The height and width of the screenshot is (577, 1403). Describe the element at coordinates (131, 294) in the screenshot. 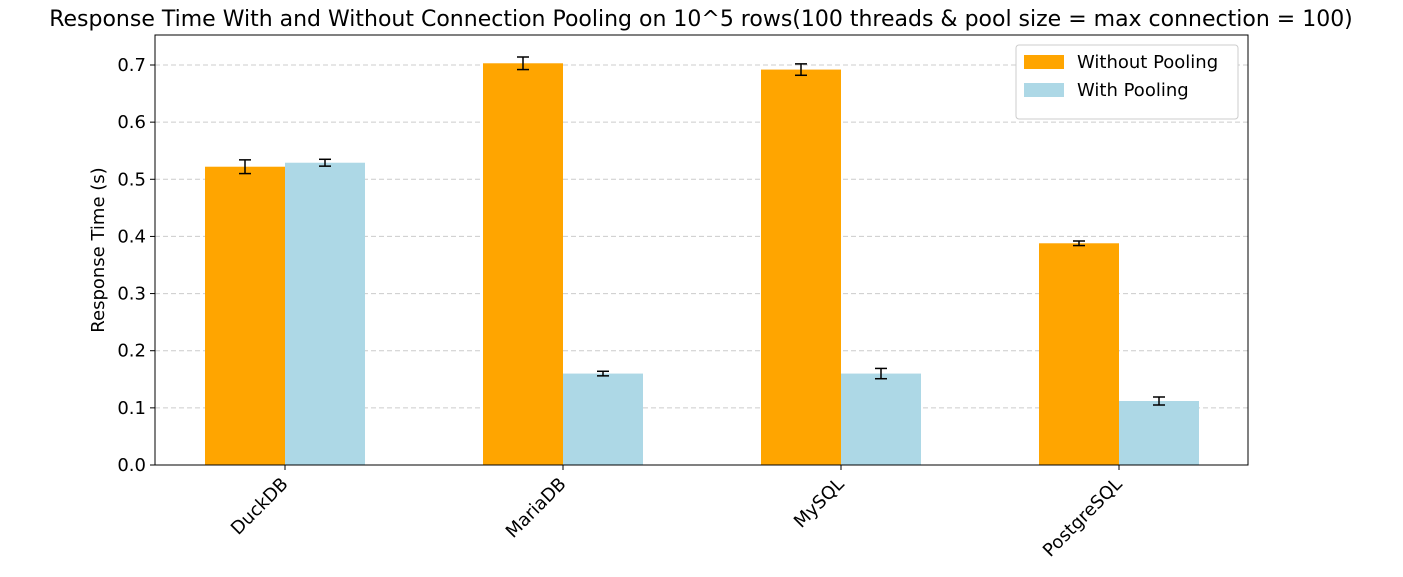

I see `y-tick-label: 0.3` at that location.